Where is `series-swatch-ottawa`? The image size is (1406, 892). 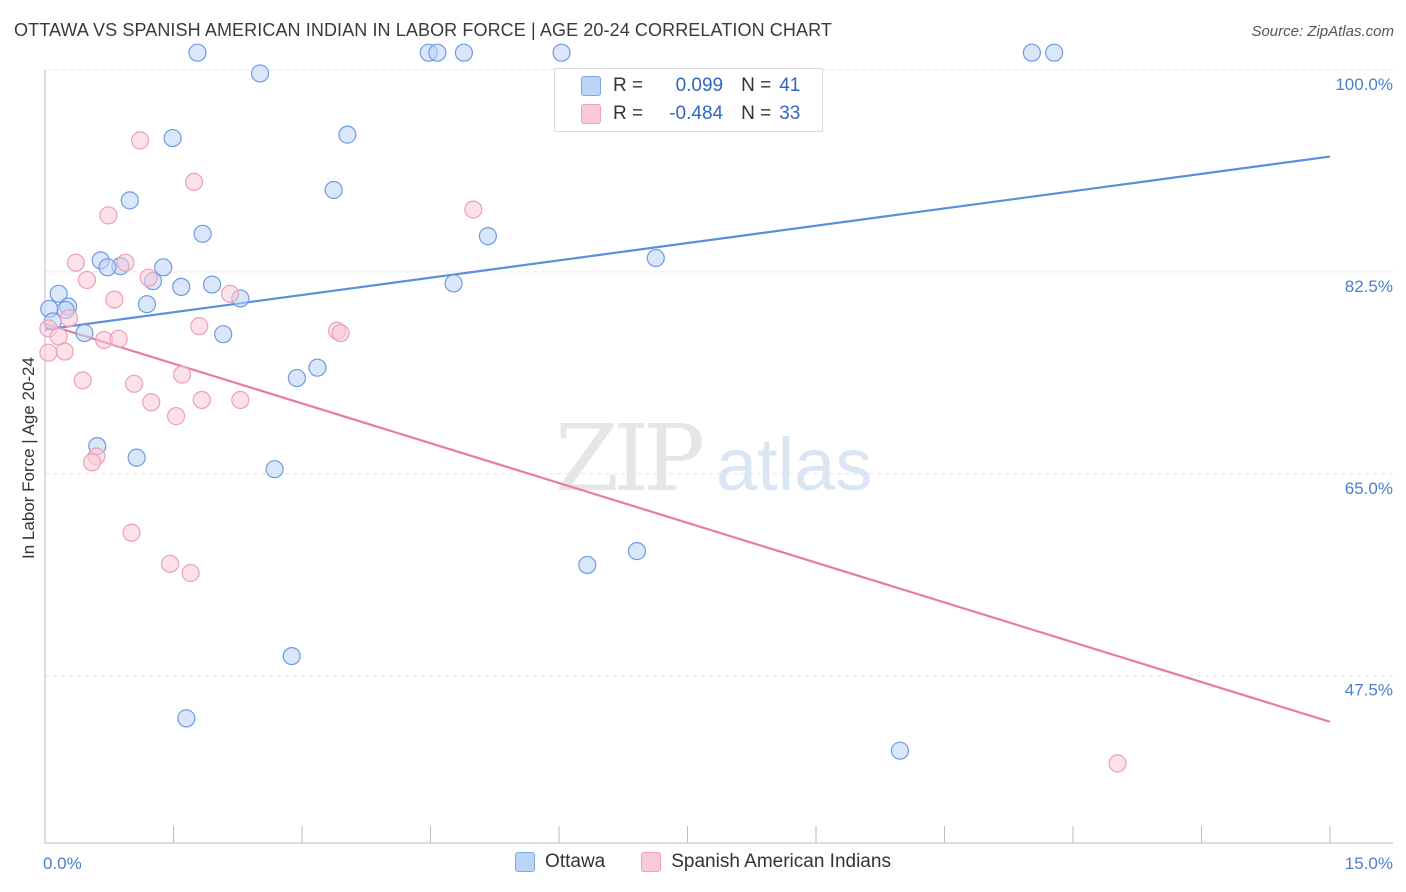 series-swatch-ottawa is located at coordinates (525, 862).